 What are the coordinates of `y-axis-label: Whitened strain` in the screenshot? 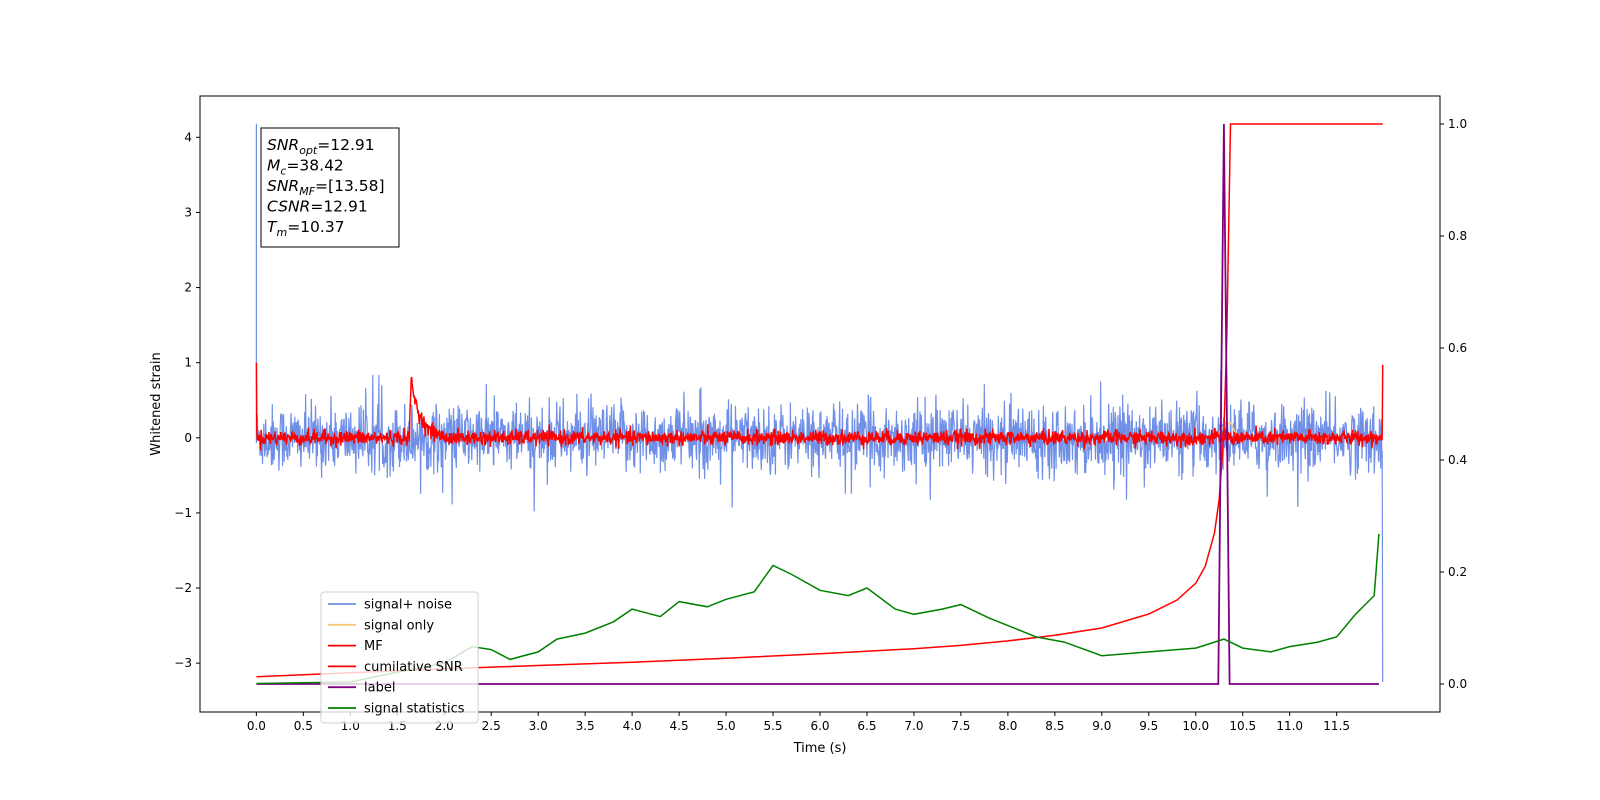 It's located at (156, 403).